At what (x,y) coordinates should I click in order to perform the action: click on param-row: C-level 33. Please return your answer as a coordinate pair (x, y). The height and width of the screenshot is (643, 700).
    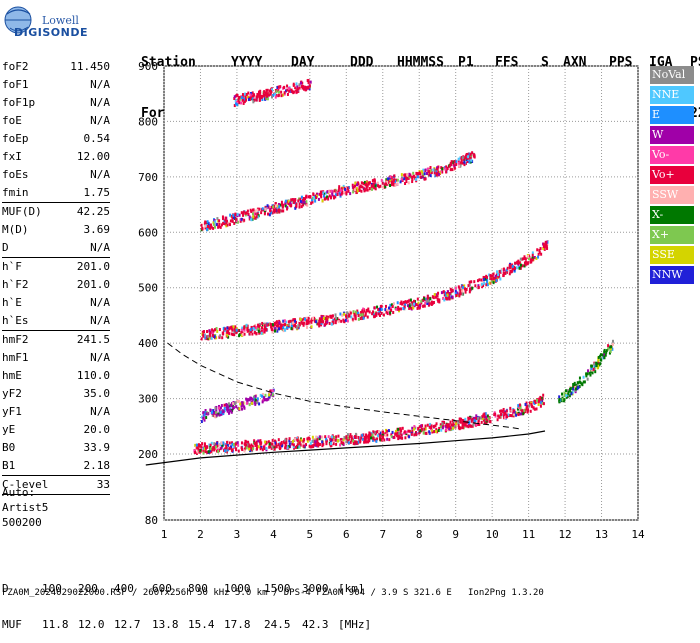
    Looking at the image, I should click on (56, 485).